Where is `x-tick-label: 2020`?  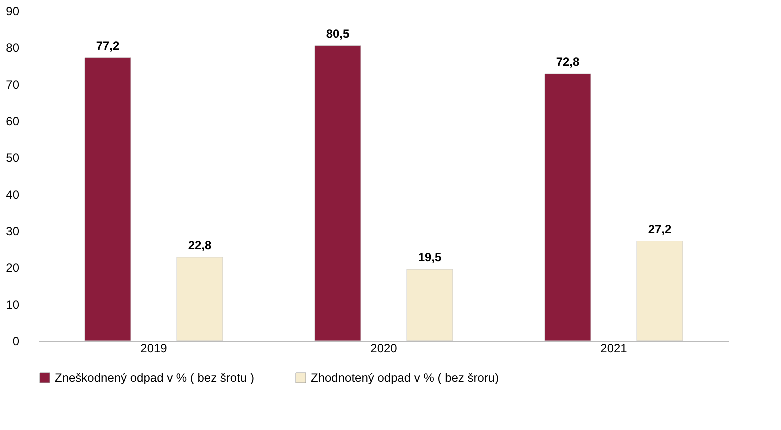 x-tick-label: 2020 is located at coordinates (384, 349).